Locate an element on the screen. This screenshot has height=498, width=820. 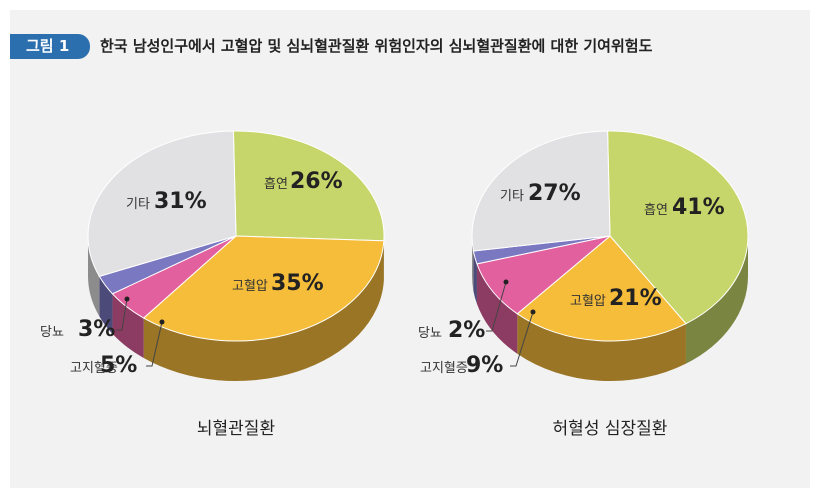
slice-value-2: 21% is located at coordinates (635, 298).